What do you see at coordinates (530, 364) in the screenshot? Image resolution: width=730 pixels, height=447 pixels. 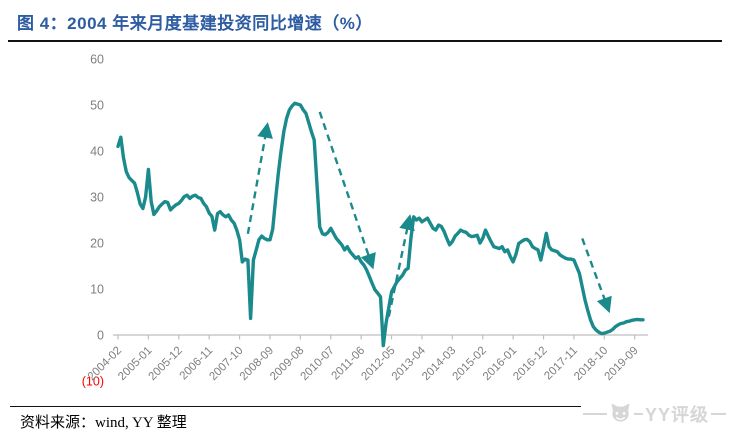 I see `x-axis-label: 2016-12` at bounding box center [530, 364].